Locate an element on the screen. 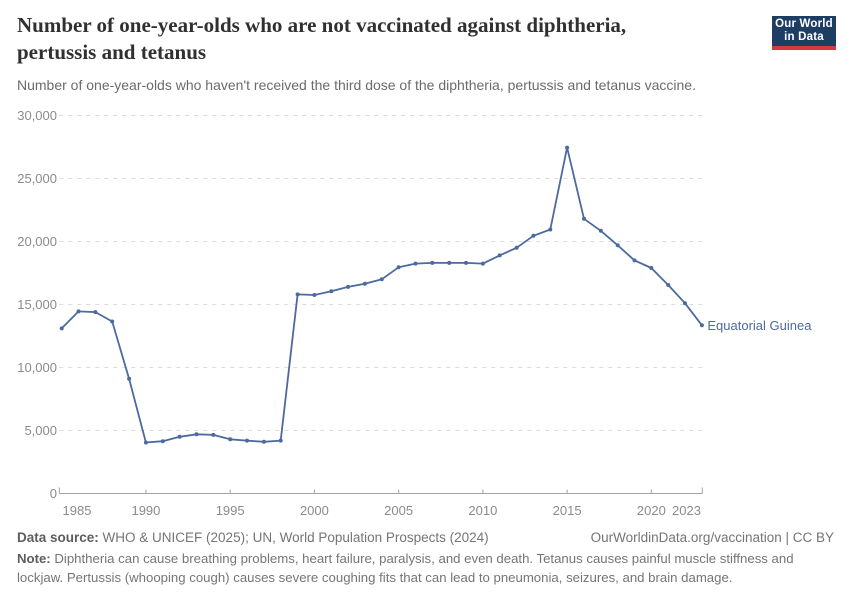  y-axis-tick-label: 30,000 is located at coordinates (37, 115).